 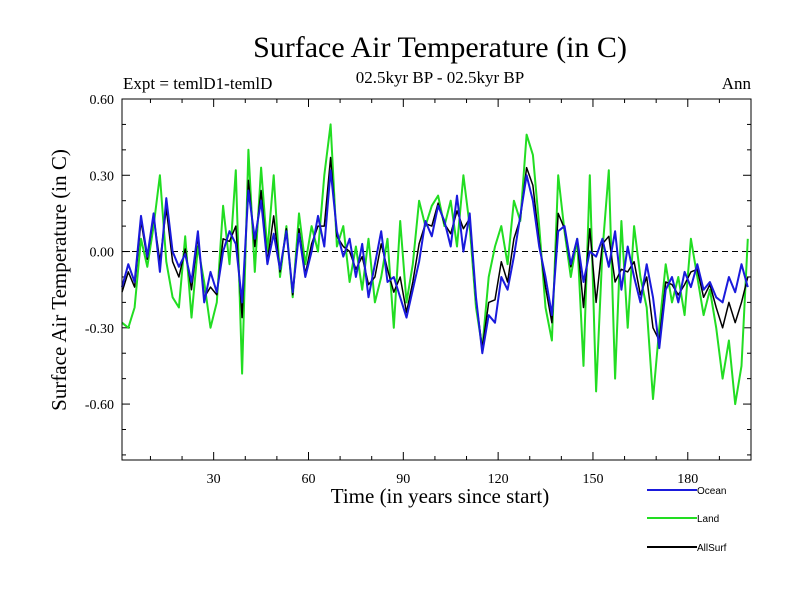 What do you see at coordinates (498, 479) in the screenshot?
I see `x-tick-label: 120` at bounding box center [498, 479].